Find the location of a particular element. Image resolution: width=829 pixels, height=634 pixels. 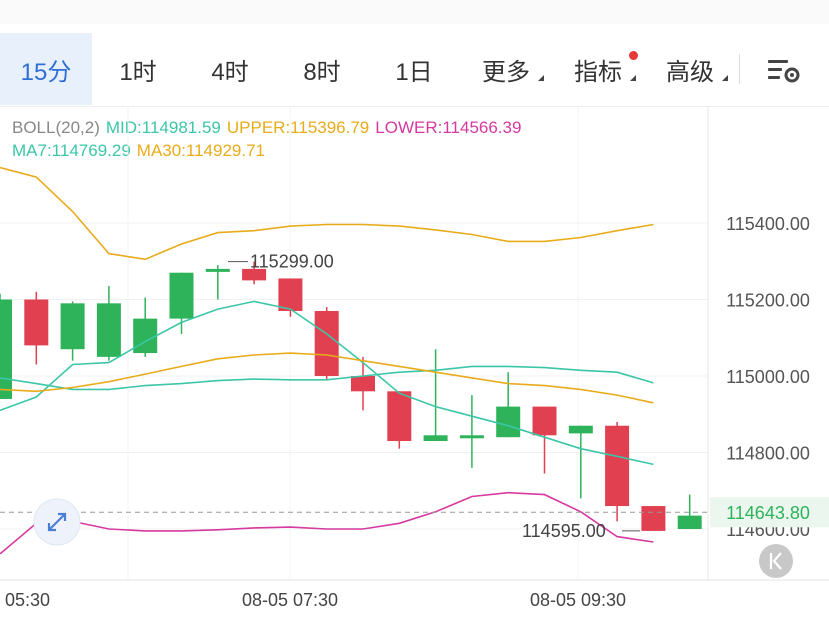

x-tick-label: 08-05 07:30 is located at coordinates (290, 600).